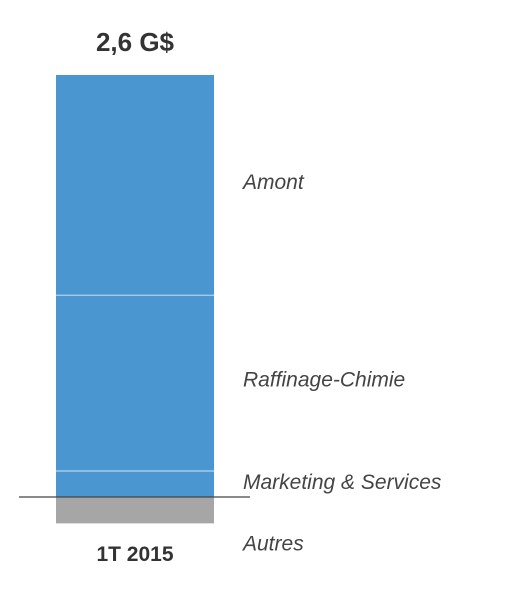 The image size is (521, 596). Describe the element at coordinates (342, 482) in the screenshot. I see `segment-label-marketing-services: Marketing & Services` at that location.